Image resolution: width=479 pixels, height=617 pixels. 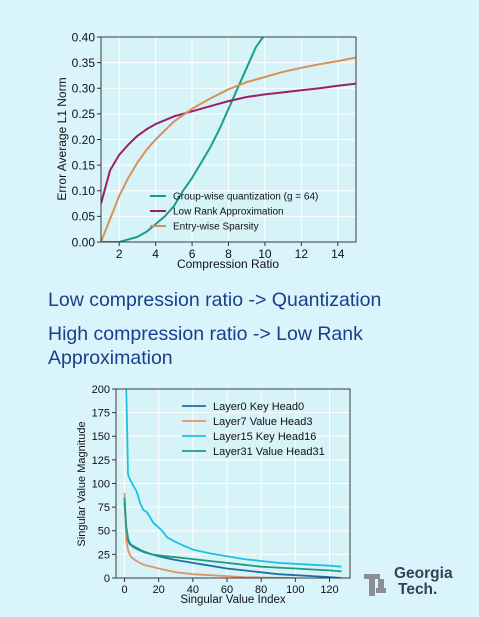 I want to click on y-tick-label: 0.15, so click(x=84, y=165).